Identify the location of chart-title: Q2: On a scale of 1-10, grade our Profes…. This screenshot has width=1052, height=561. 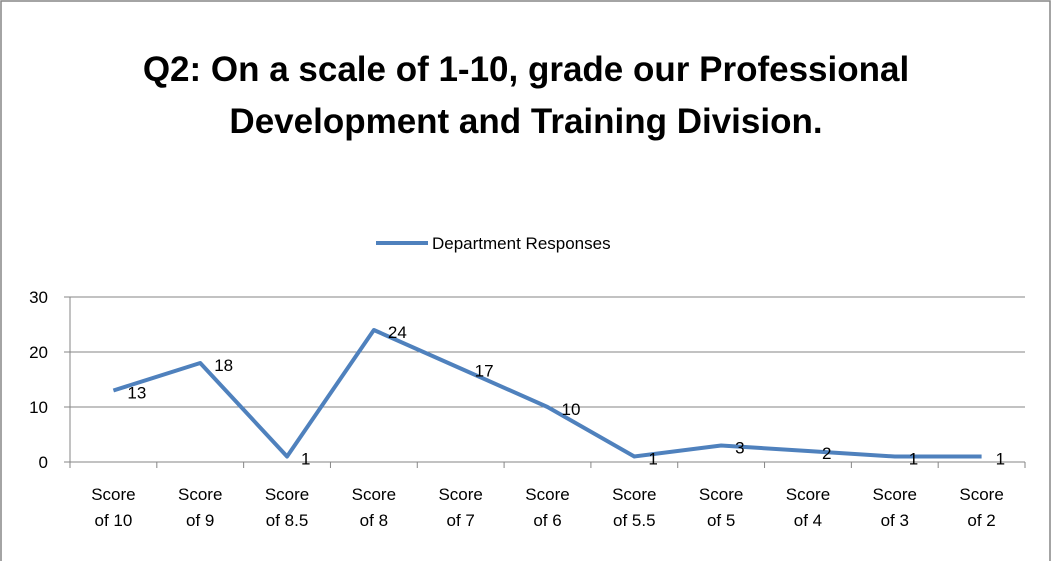
(526, 95).